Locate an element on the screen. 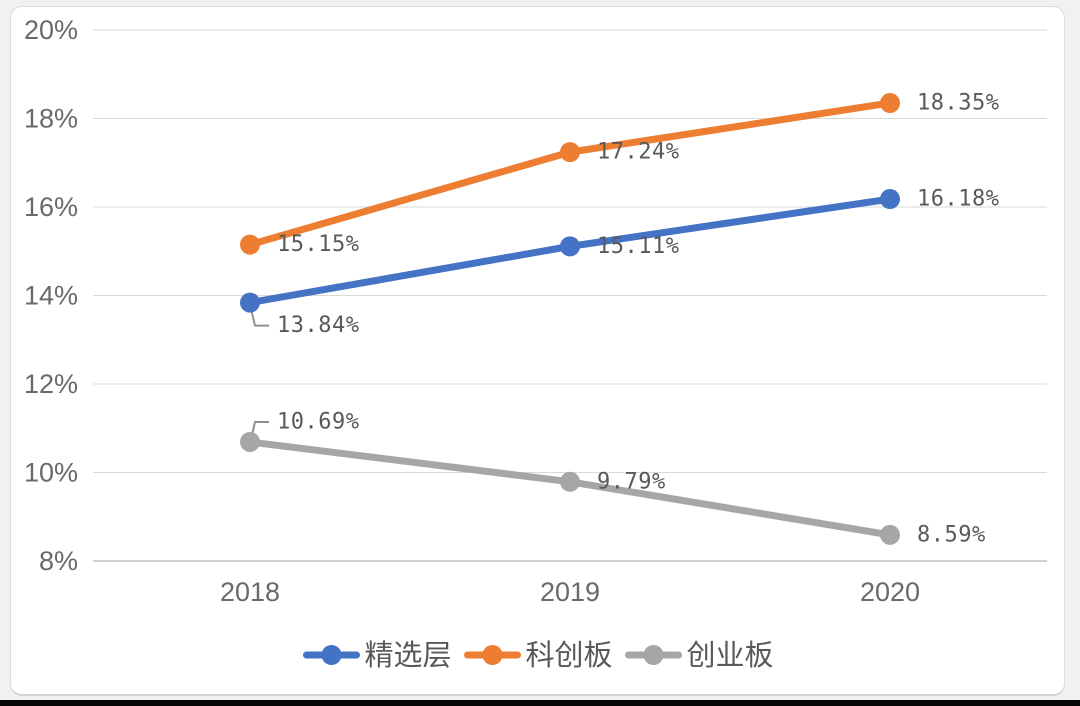  legend-item: 科创板 is located at coordinates (538, 655).